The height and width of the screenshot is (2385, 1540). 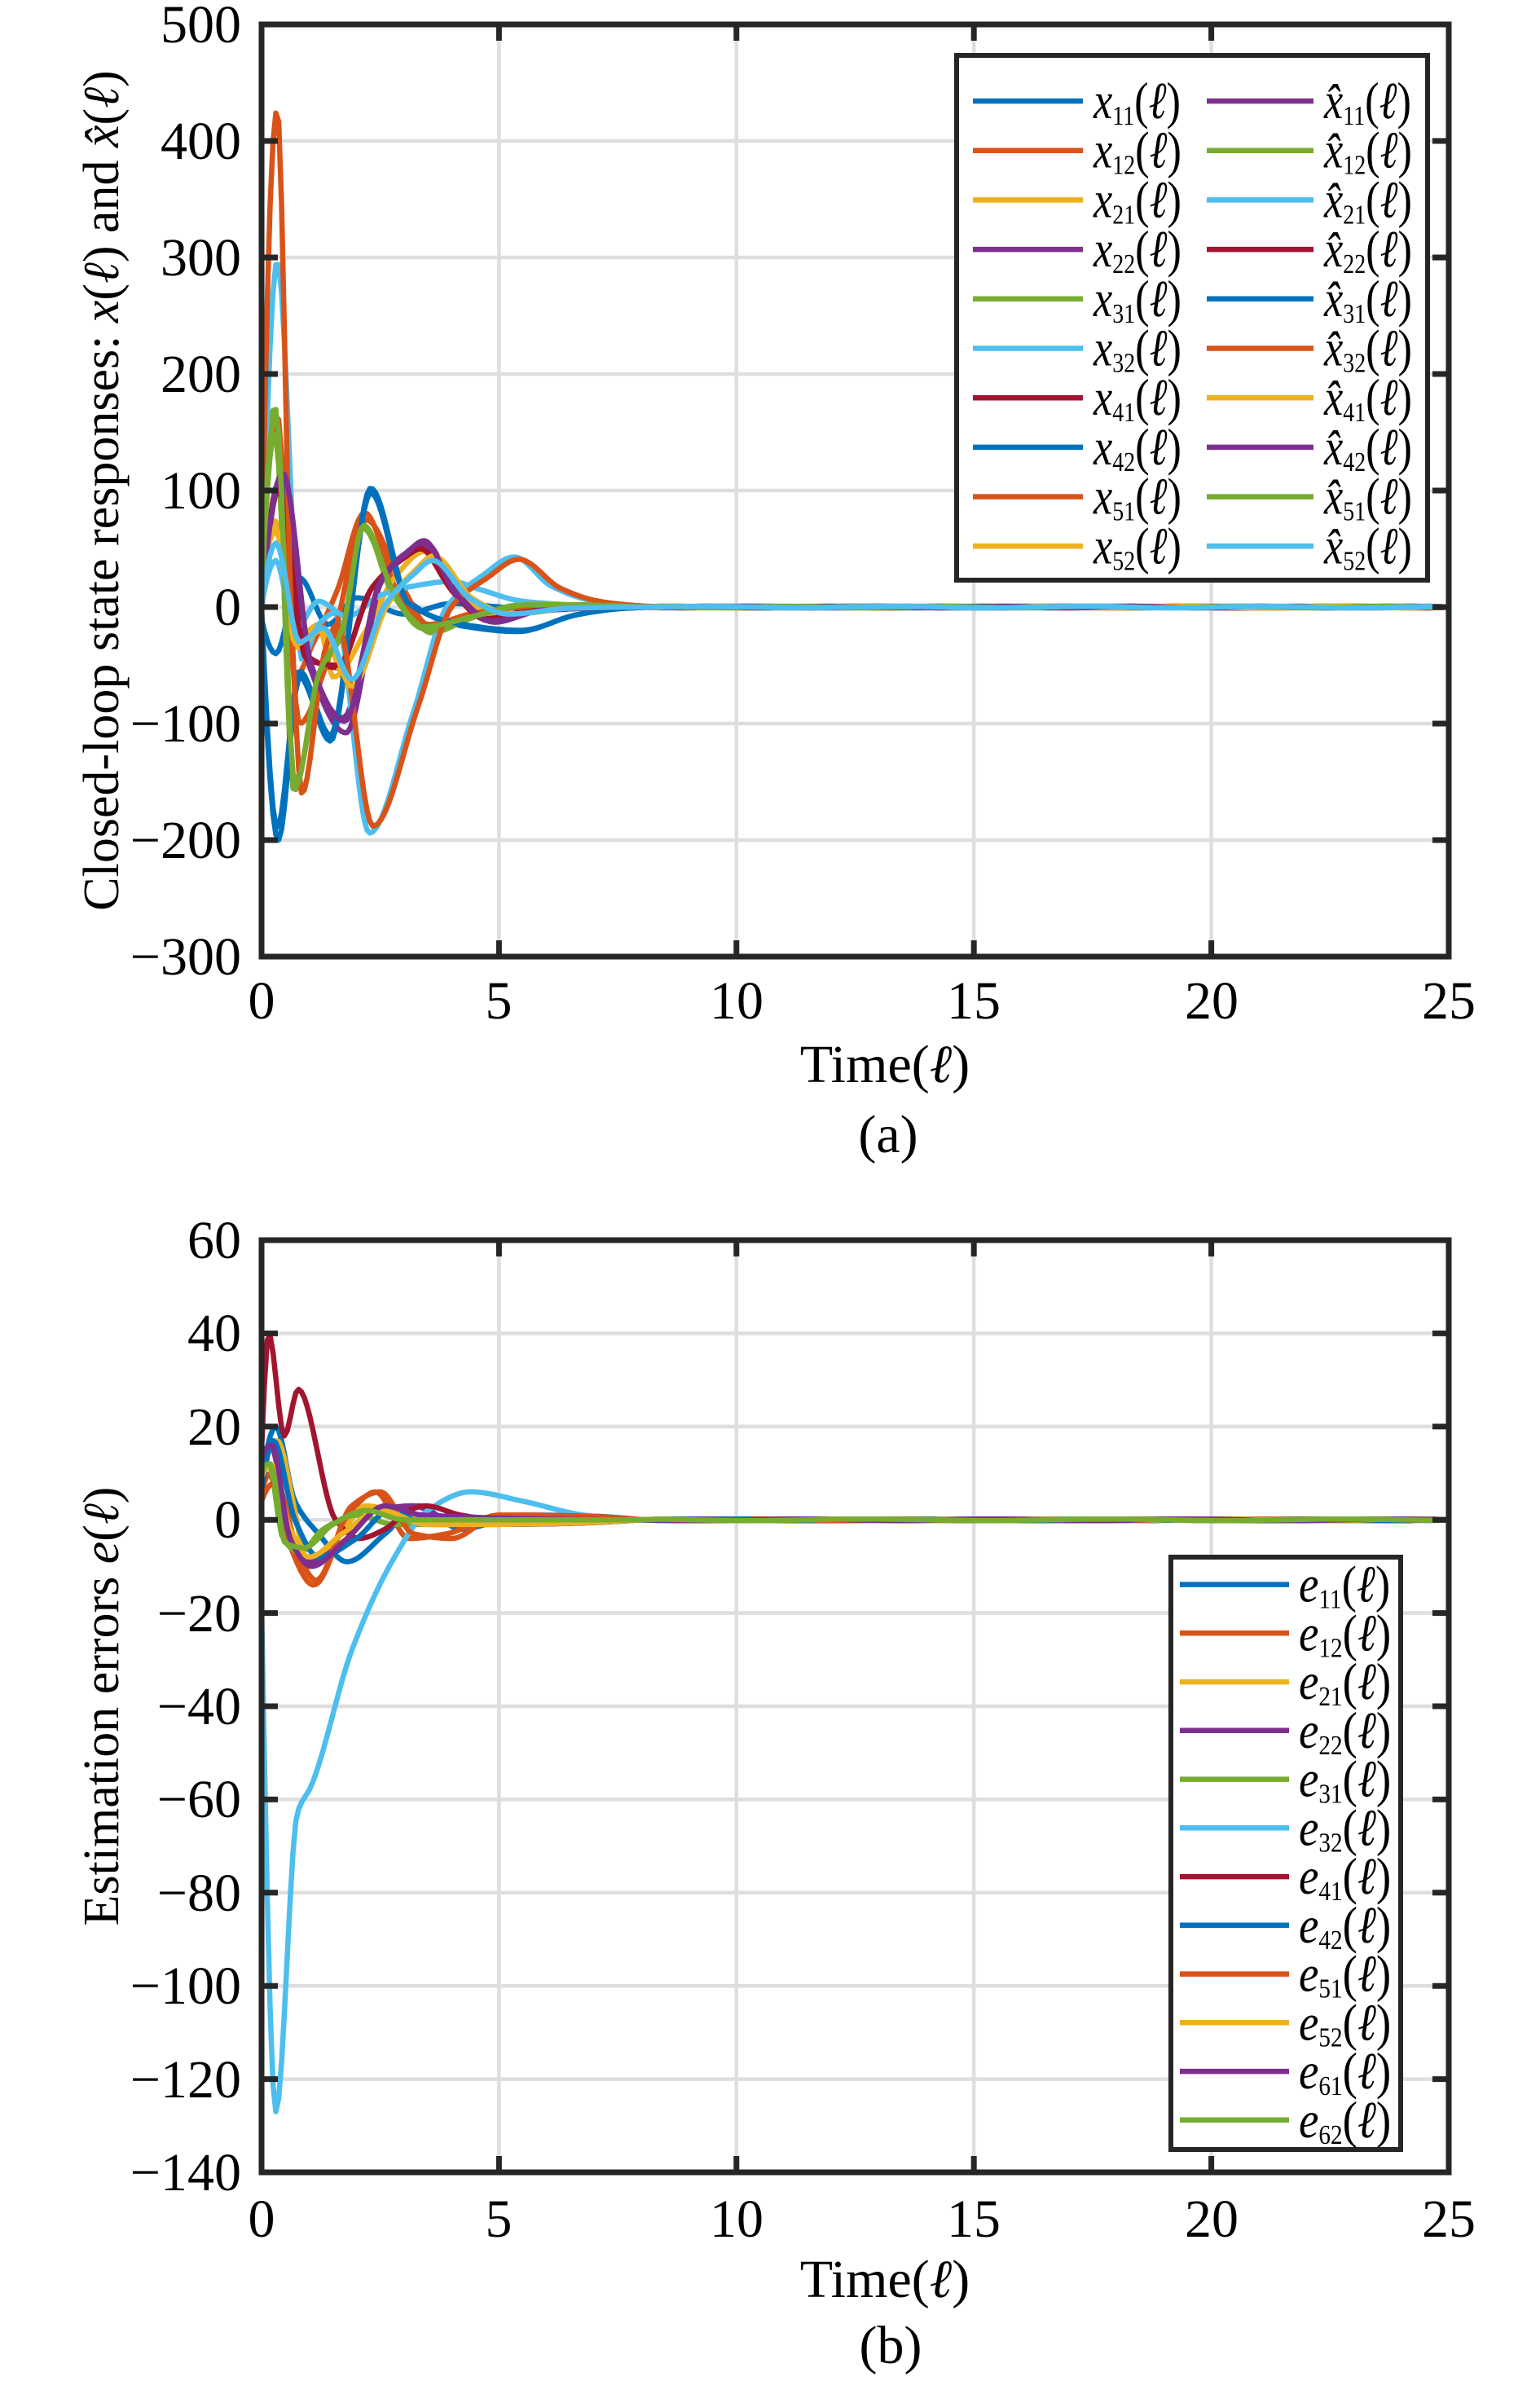 What do you see at coordinates (214, 1241) in the screenshot?
I see `svg-text: 60` at bounding box center [214, 1241].